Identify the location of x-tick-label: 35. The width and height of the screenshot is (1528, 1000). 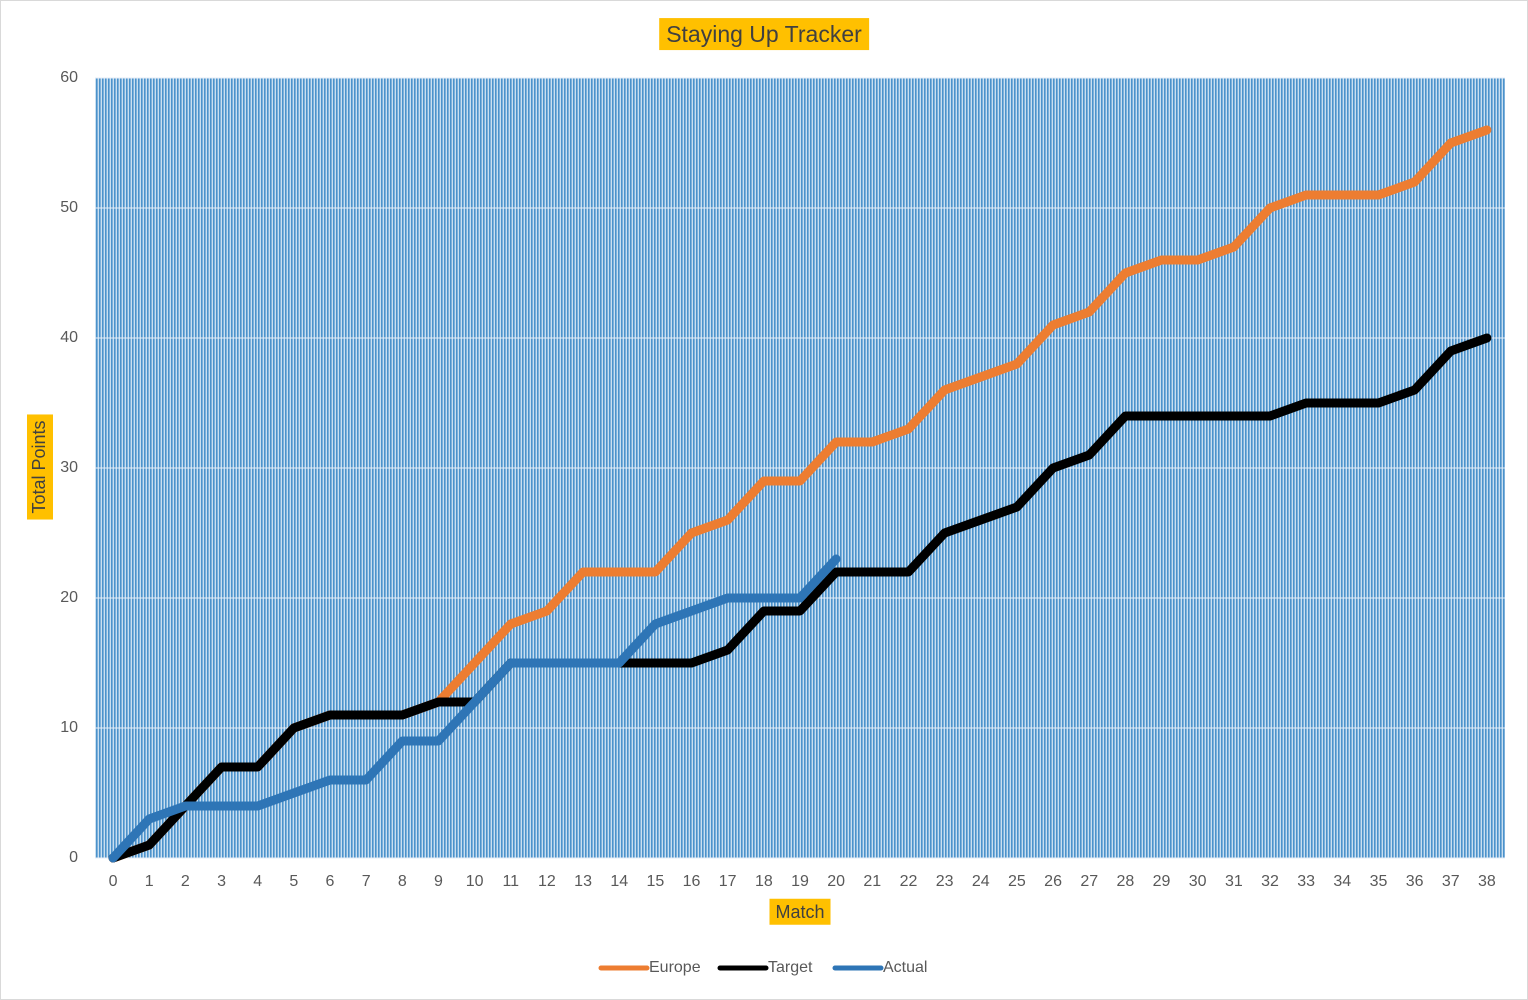
(1379, 881).